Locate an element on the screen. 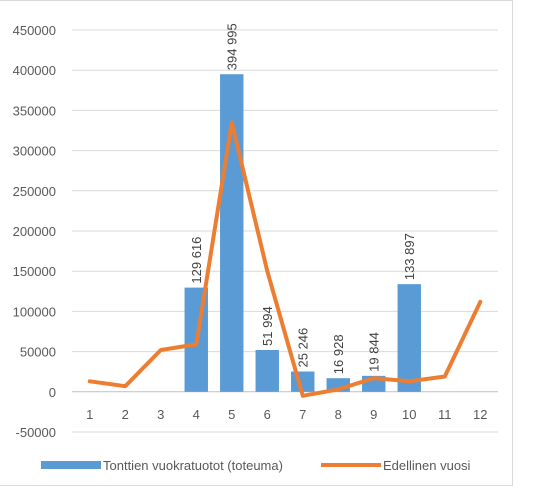 This screenshot has height=493, width=547. y-tick-label: -50000 is located at coordinates (36, 432).